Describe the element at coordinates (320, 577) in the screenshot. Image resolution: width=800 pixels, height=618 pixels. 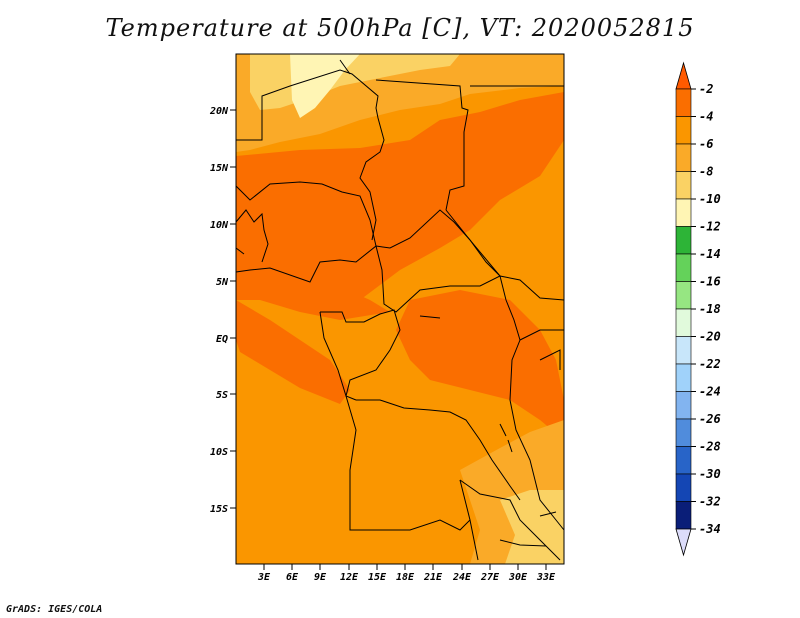
I see `lon-tick-label: 9E` at that location.